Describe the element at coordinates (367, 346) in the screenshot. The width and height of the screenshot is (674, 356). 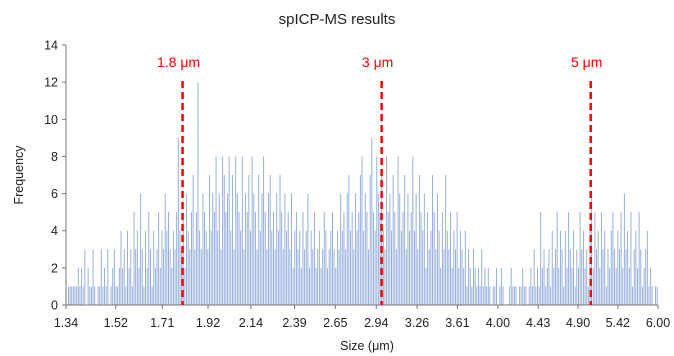
I see `x-axis-label: Size (μm)` at that location.